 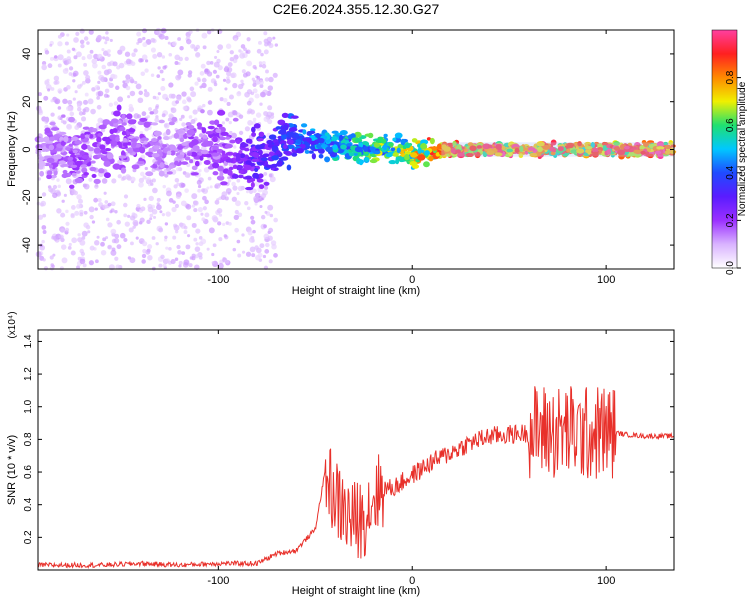 What do you see at coordinates (730, 172) in the screenshot?
I see `colorbar-tick-label: 0.4` at bounding box center [730, 172].